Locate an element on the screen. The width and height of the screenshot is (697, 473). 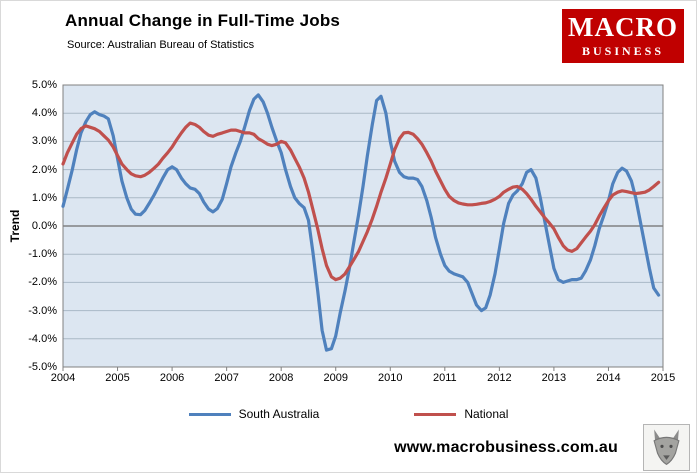
x-axis-tick-label: 2010 is located at coordinates (390, 378).